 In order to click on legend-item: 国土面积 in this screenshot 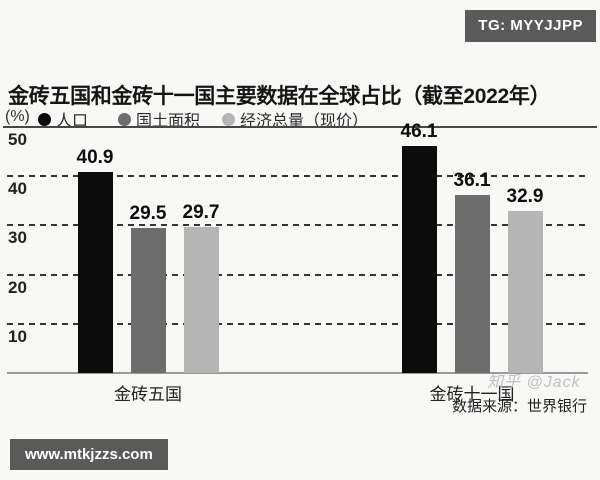, I will do `click(159, 119)`.